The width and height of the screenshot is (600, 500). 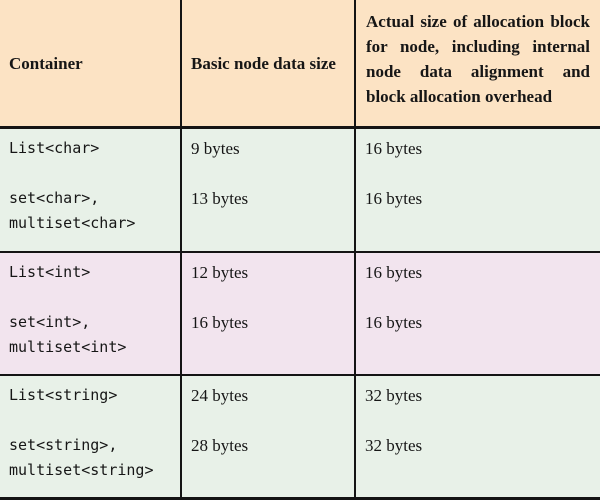 I want to click on container-name: set<int>, multiset<int>, so click(x=68, y=334).